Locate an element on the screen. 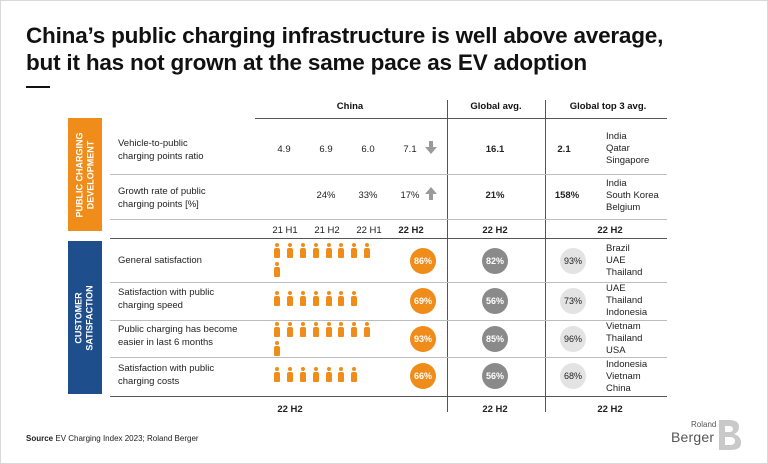 This screenshot has height=464, width=768. divider-china-global is located at coordinates (447, 256).